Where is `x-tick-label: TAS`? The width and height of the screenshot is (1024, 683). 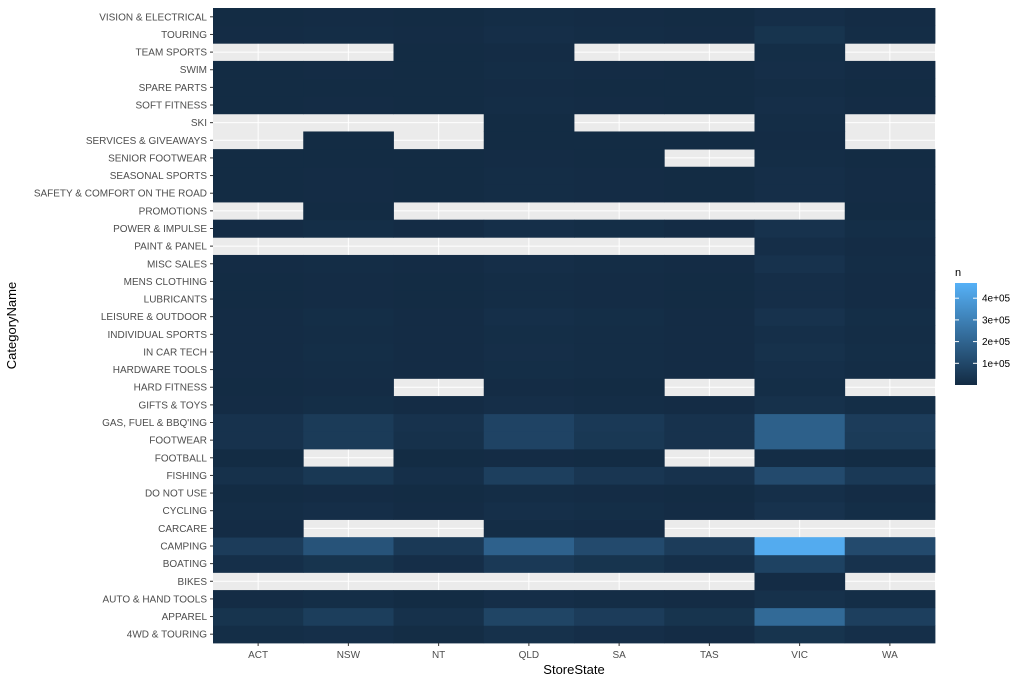
x-tick-label: TAS is located at coordinates (709, 655).